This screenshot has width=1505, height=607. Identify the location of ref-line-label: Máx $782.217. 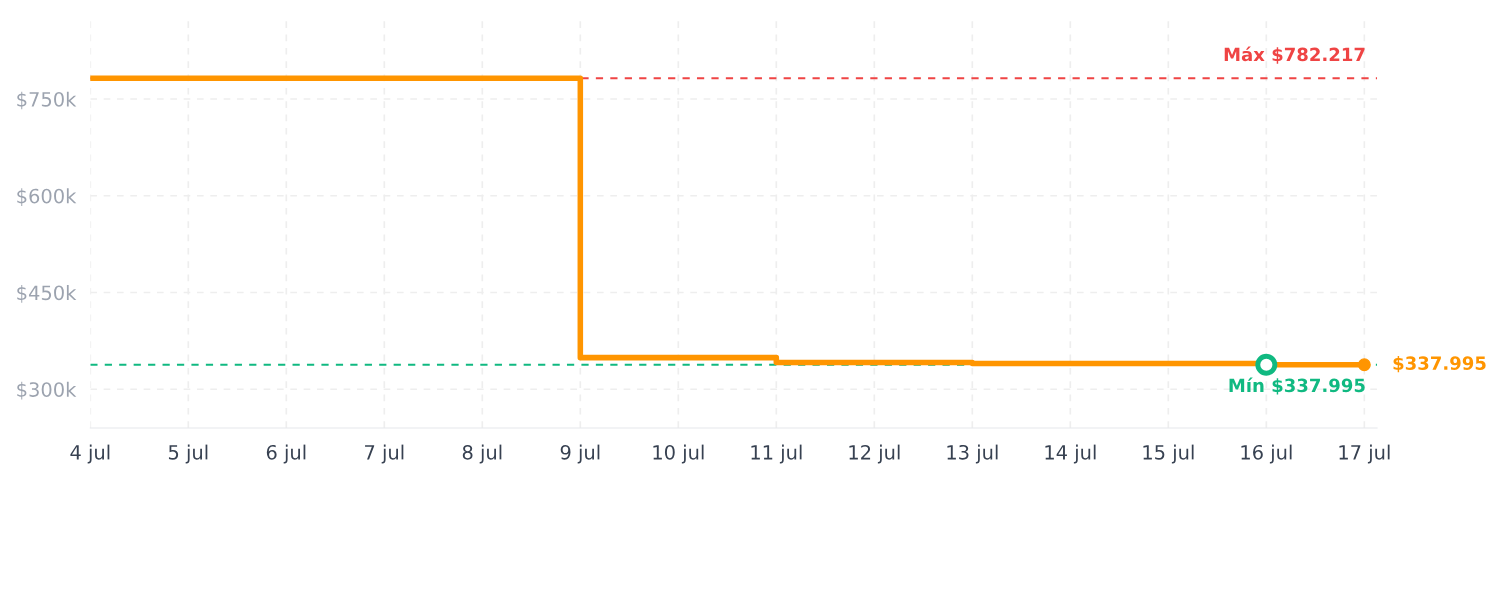
(1294, 55).